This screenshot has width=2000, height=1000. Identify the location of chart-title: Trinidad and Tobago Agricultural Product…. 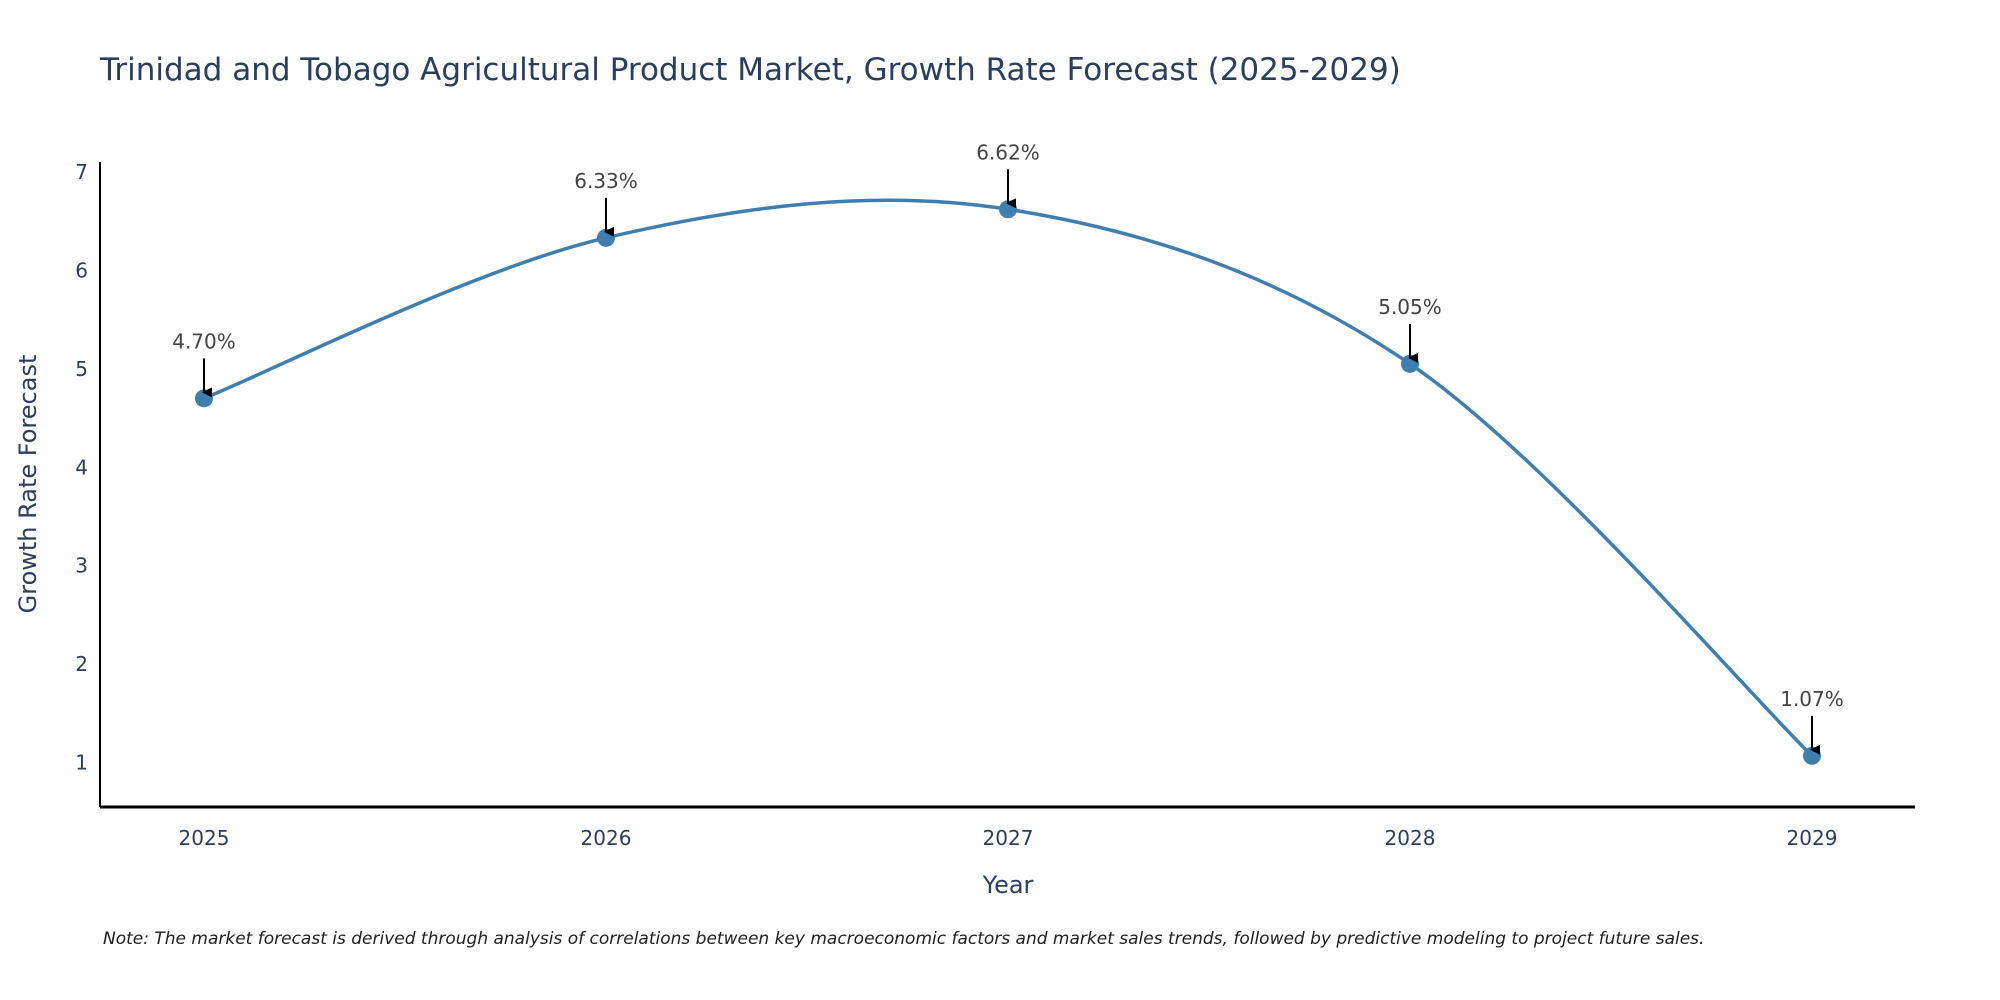
(750, 70).